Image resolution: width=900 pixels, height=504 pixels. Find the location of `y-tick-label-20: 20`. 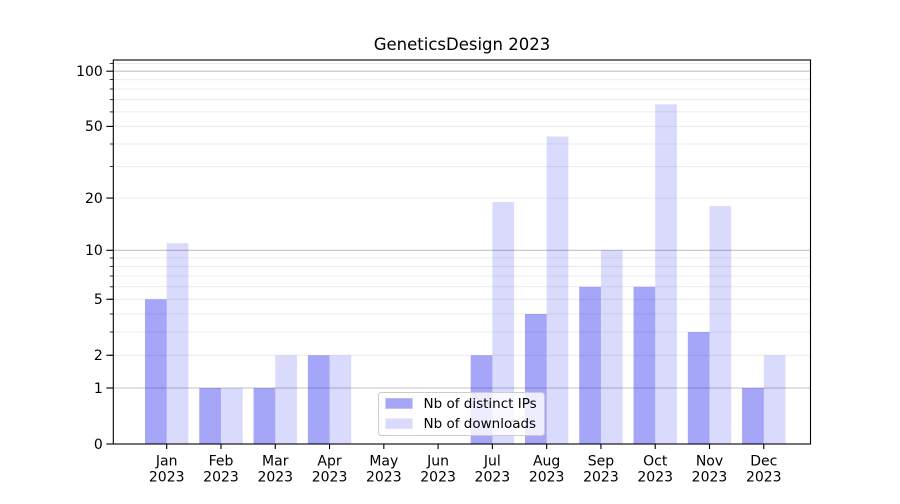

y-tick-label-20: 20 is located at coordinates (94, 199).